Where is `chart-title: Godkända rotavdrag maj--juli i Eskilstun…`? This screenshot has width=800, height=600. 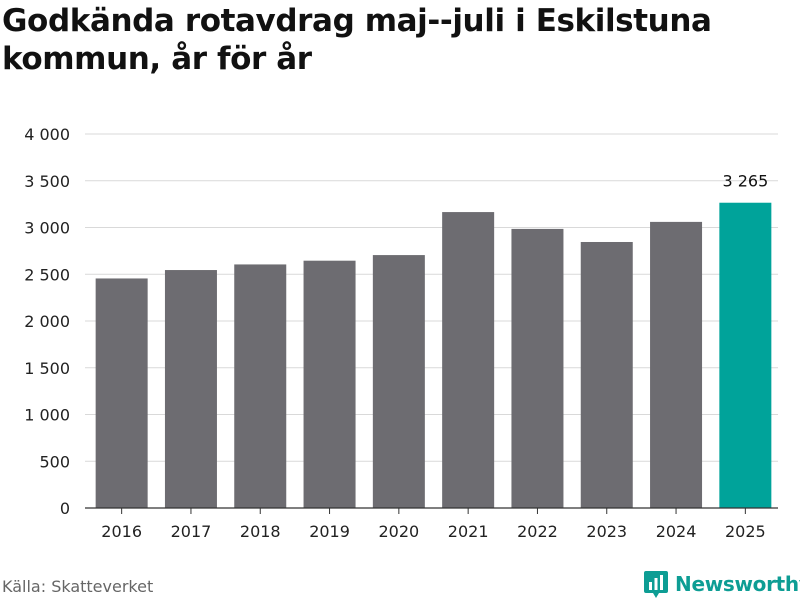 chart-title: Godkända rotavdrag maj--juli i Eskilstun… is located at coordinates (357, 40).